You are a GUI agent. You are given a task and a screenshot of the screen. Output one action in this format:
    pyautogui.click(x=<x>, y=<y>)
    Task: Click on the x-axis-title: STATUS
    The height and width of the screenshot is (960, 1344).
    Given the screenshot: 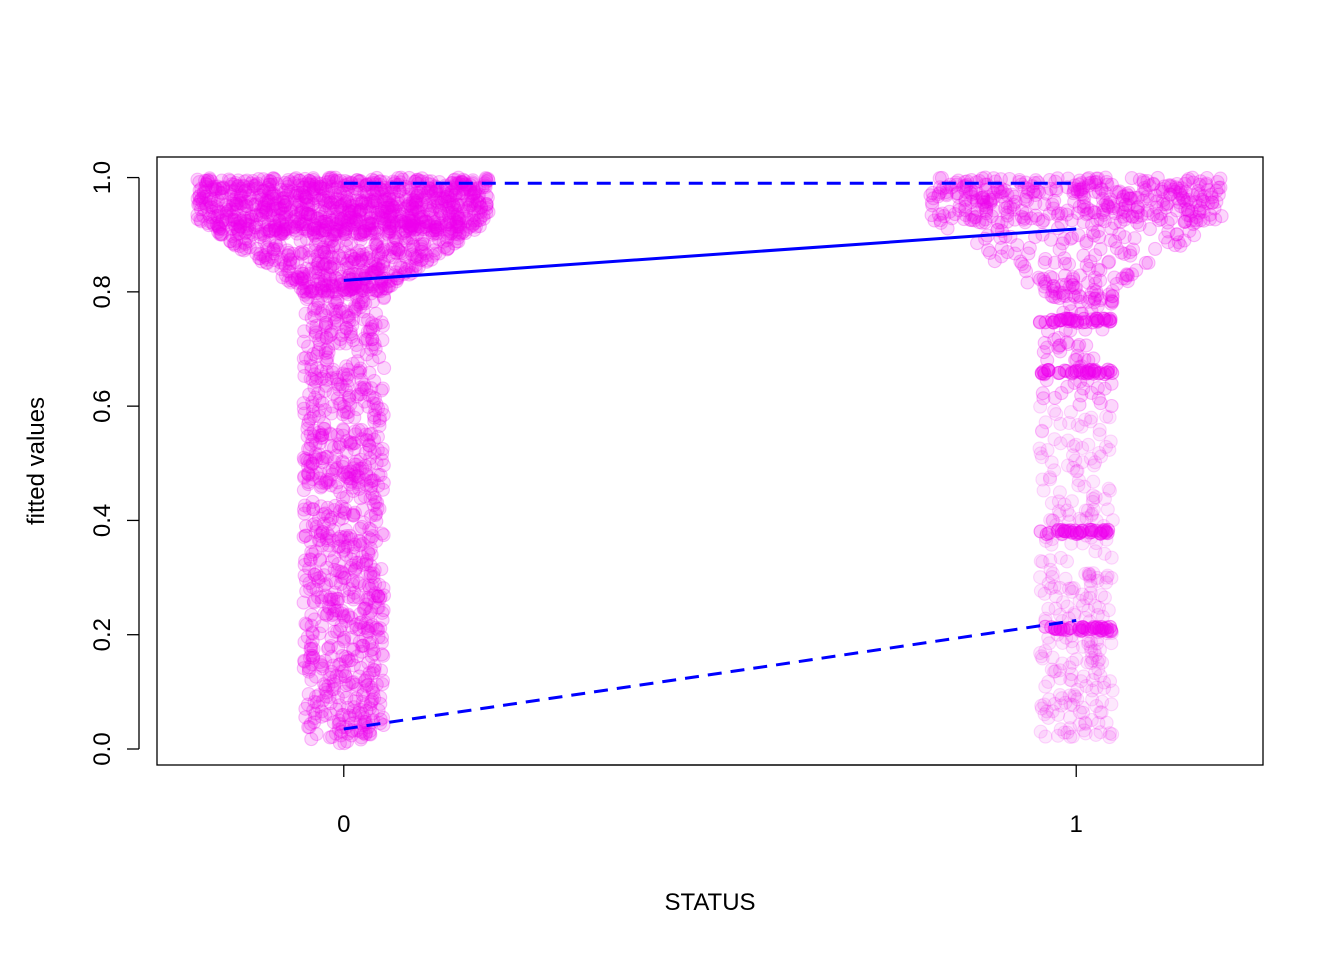 What is the action you would take?
    pyautogui.click(x=709, y=902)
    